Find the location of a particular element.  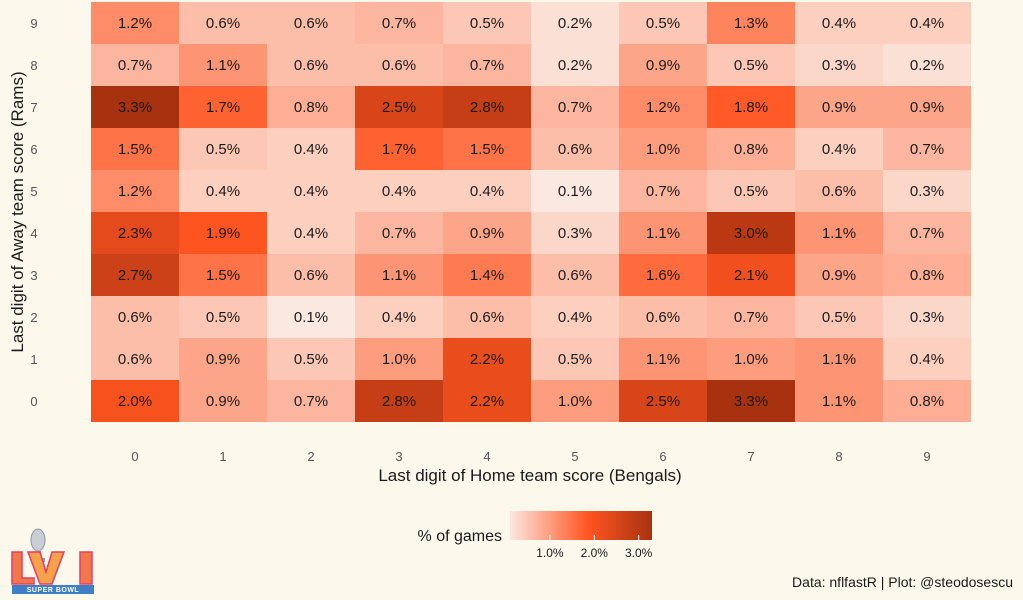

x-tick-label: 8 is located at coordinates (838, 456).